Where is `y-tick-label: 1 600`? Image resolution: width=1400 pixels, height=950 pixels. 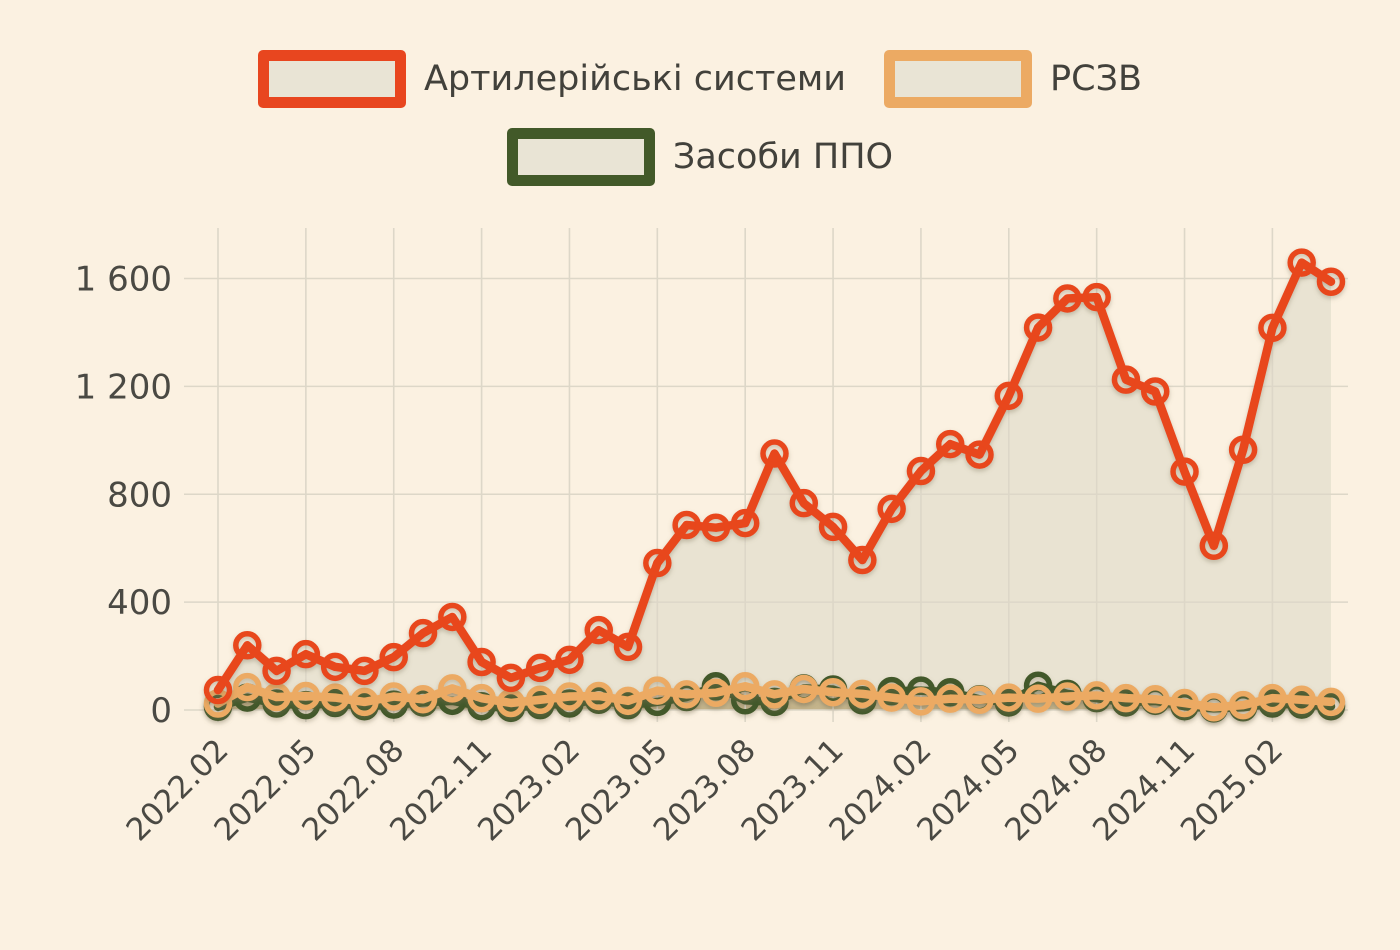
y-tick-label: 1 600 is located at coordinates (123, 280).